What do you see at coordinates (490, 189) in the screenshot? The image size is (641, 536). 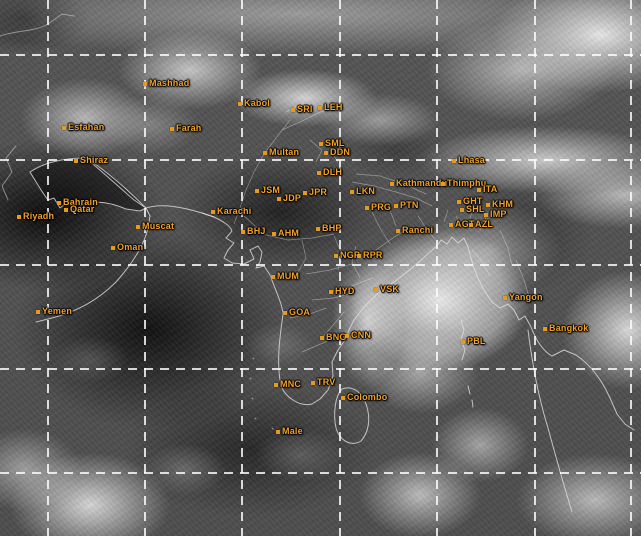 I see `city-label-text: ITA` at bounding box center [490, 189].